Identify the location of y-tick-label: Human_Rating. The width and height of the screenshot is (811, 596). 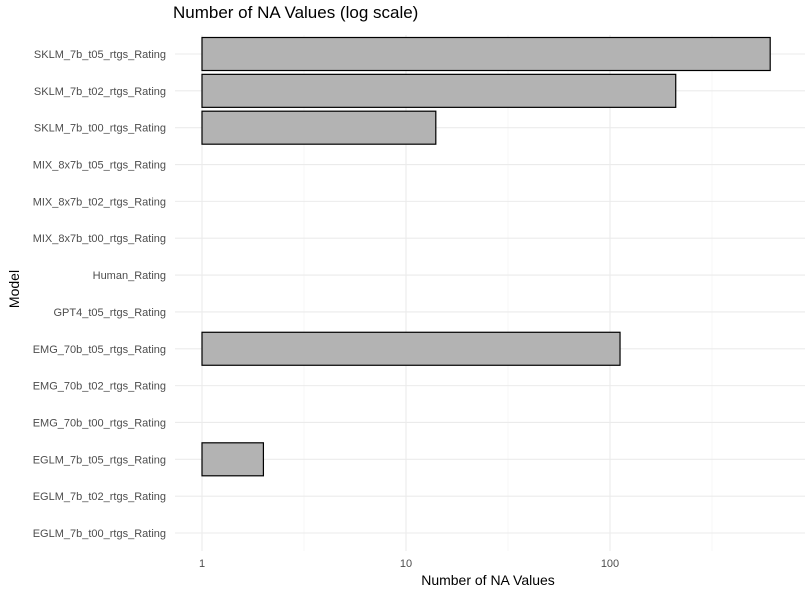
(129, 276).